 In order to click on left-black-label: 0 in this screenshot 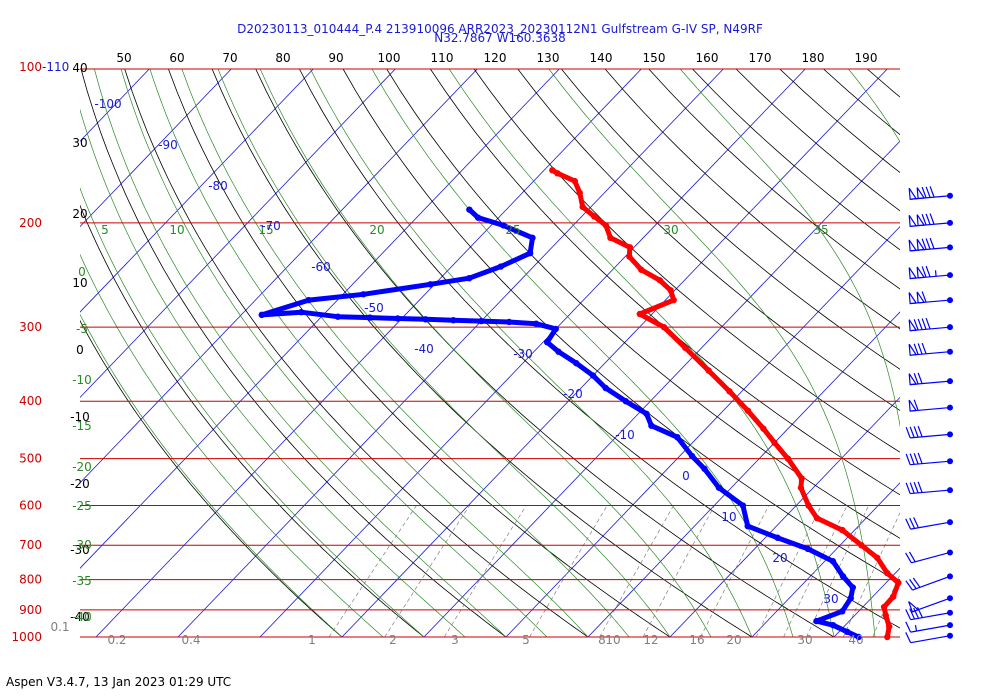, I will do `click(80, 350)`.